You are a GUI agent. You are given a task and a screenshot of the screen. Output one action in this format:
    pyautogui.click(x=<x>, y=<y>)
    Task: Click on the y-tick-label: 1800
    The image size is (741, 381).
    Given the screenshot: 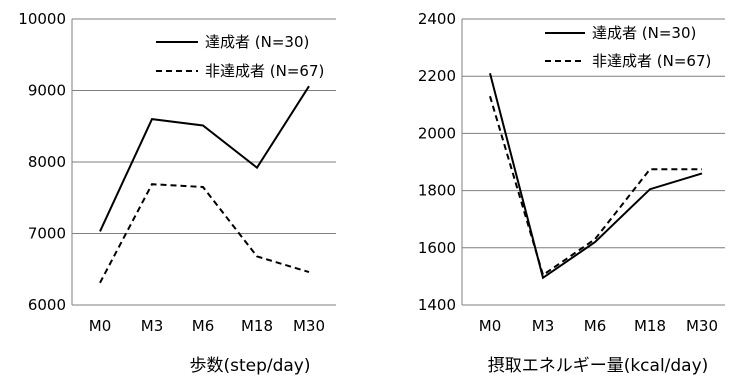 What is the action you would take?
    pyautogui.click(x=437, y=191)
    